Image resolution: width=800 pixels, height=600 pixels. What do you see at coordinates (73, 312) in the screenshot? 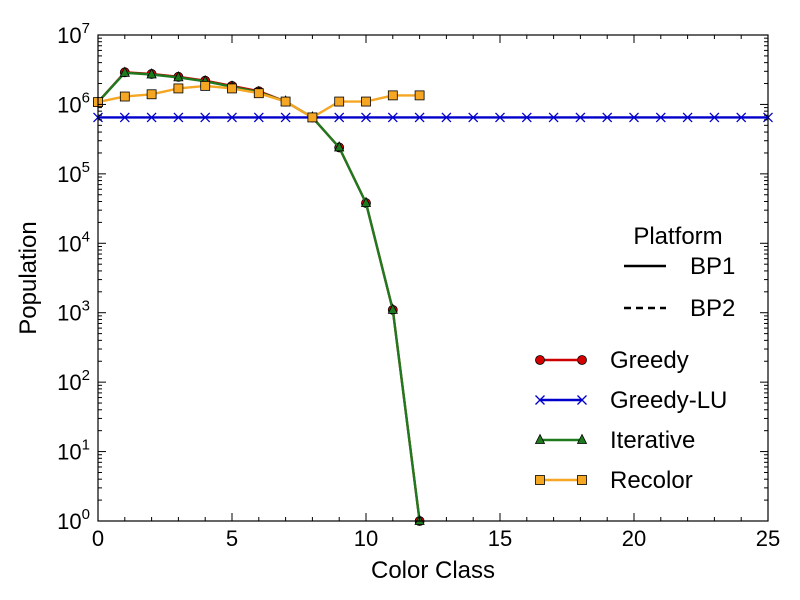
I see `y-tick-label: 10³` at bounding box center [73, 312].